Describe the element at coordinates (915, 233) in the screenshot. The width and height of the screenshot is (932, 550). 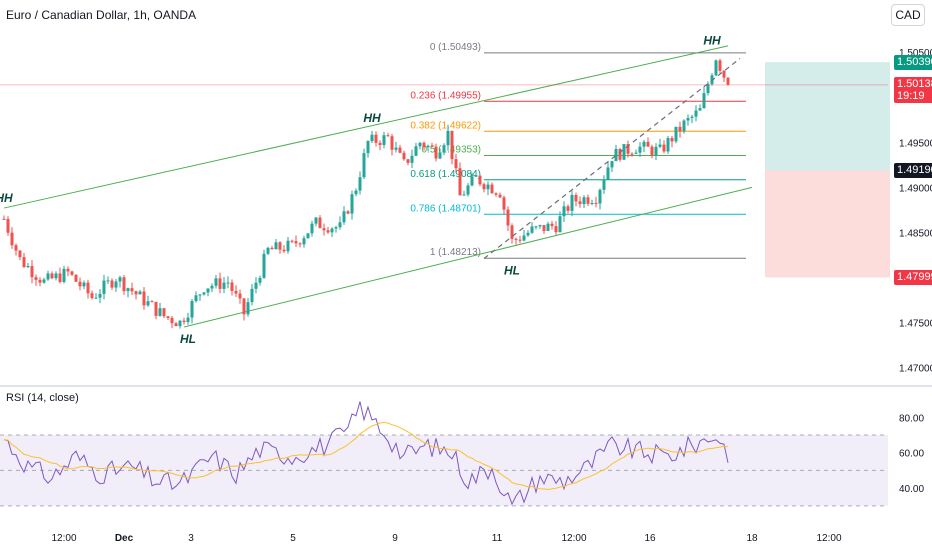
I see `price-tick-label: 1.48500` at that location.